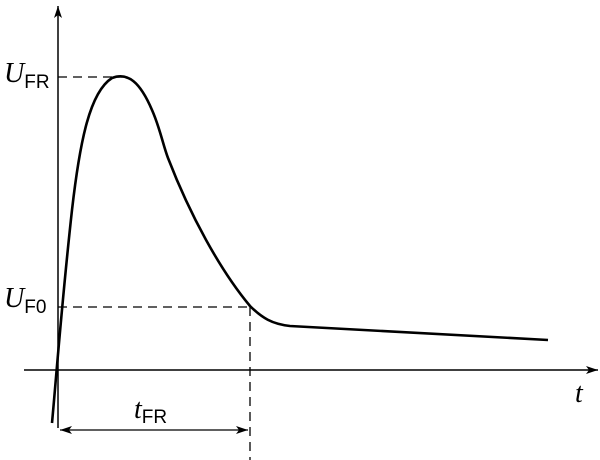 The height and width of the screenshot is (460, 600). I want to click on t-fr-label: tFR, so click(150, 411).